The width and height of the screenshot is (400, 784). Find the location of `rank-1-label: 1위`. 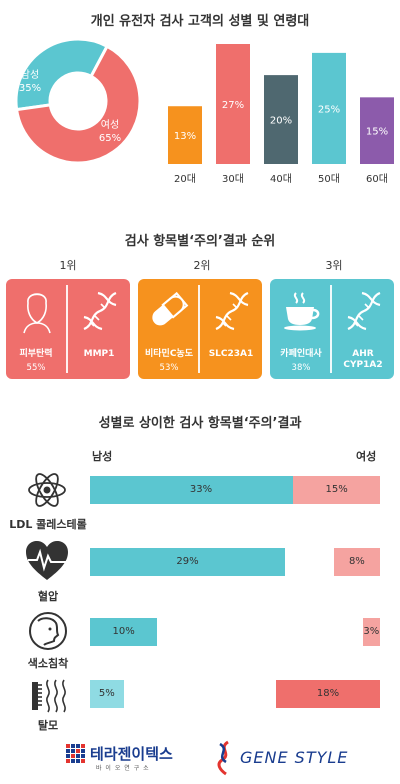

rank-1-label: 1위 is located at coordinates (68, 265).